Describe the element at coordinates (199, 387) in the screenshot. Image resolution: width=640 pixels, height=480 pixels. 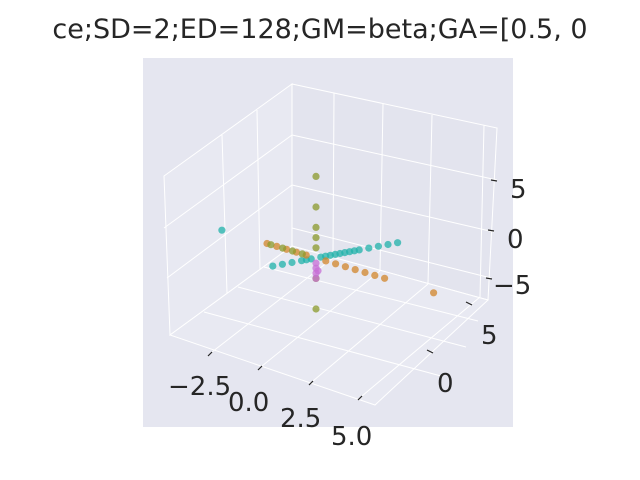
I see `x-tick-label: −2.5` at that location.